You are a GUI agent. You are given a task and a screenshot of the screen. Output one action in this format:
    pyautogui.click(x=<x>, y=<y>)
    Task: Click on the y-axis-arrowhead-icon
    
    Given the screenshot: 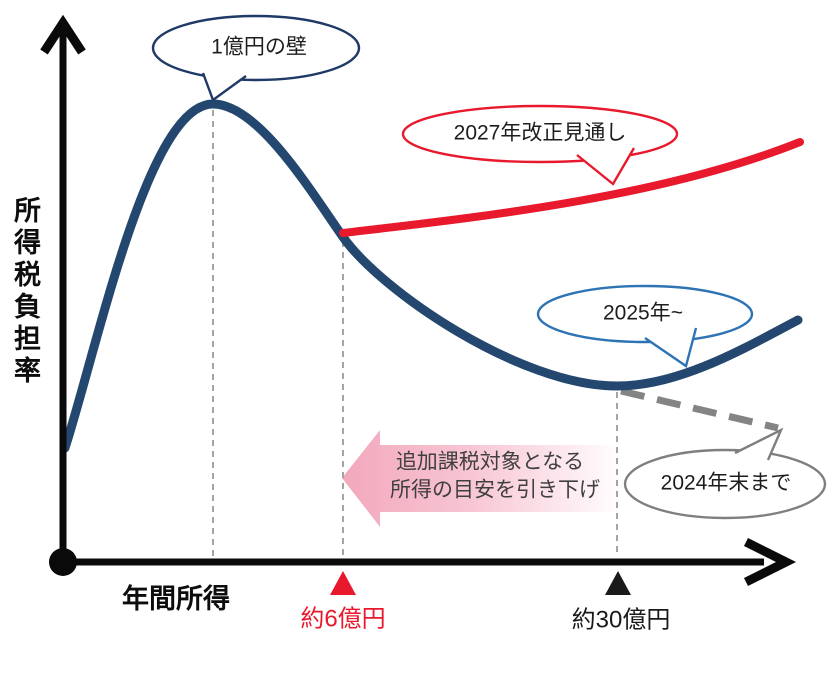 What is the action you would take?
    pyautogui.click(x=63, y=34)
    